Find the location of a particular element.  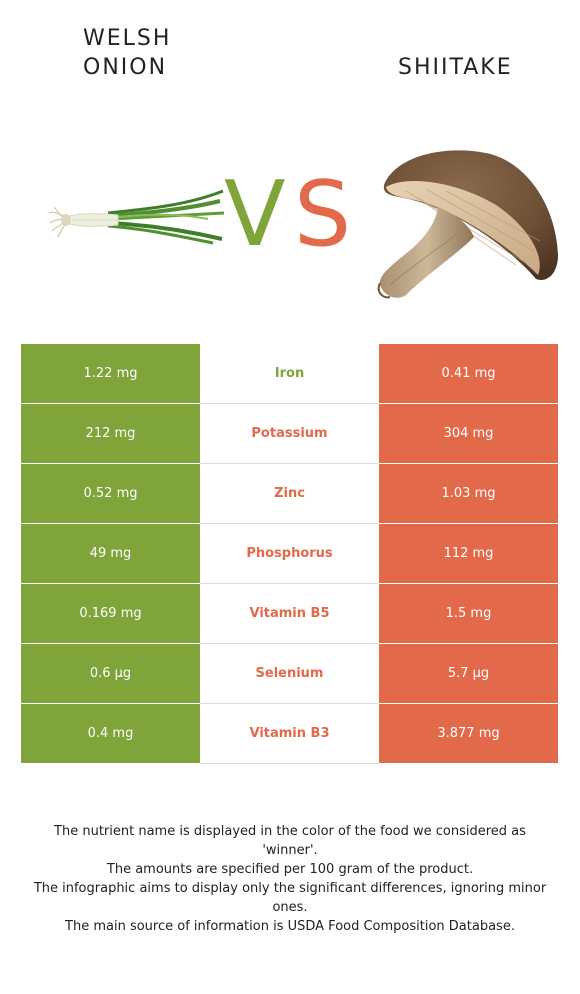

left-food-title-line: ONION is located at coordinates (125, 67).